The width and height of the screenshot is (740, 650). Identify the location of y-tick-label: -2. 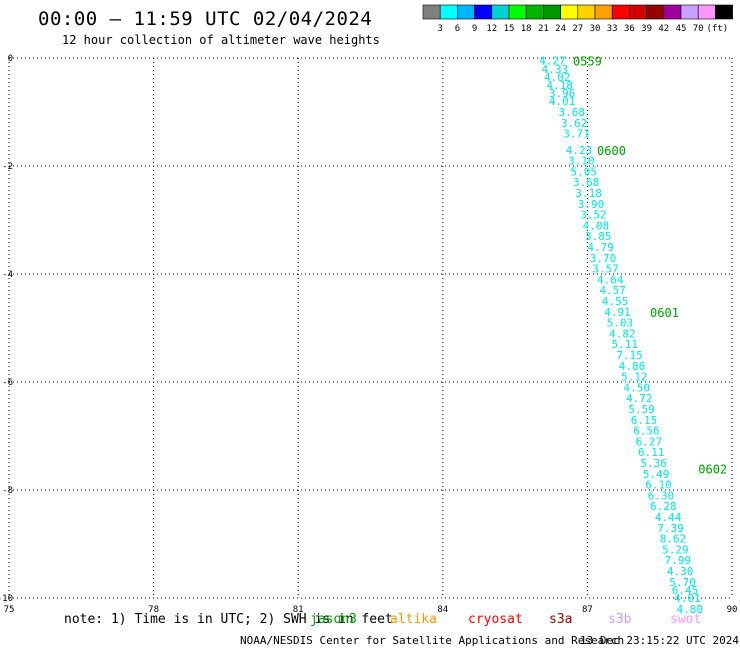
(7, 167).